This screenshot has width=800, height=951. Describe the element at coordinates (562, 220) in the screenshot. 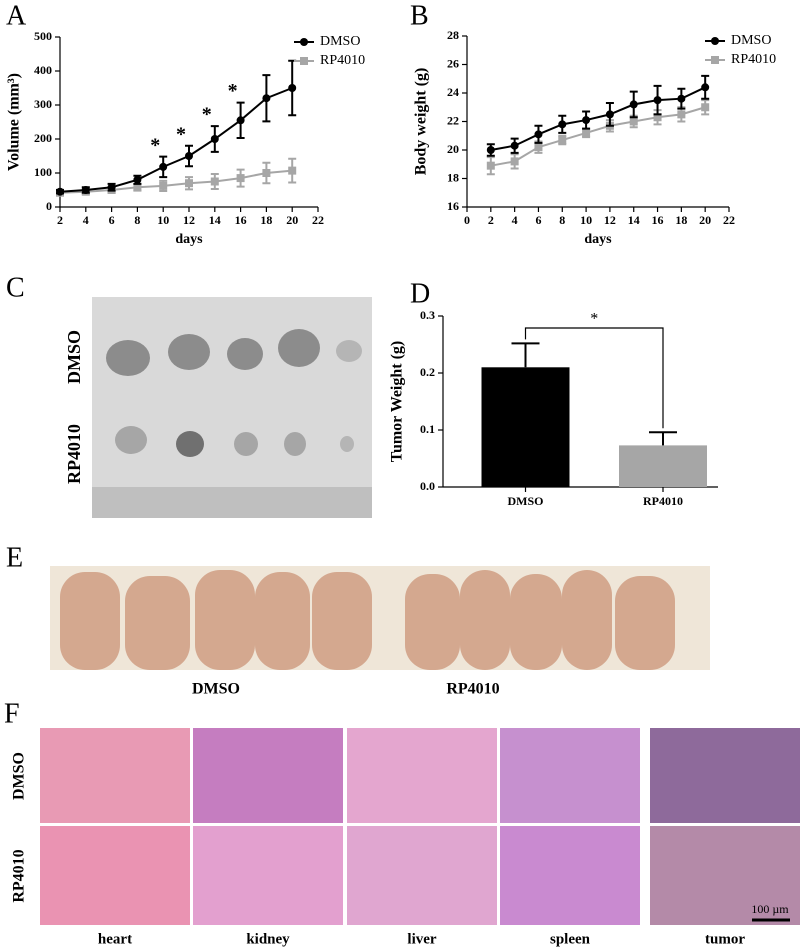

I see `x-tick-label: 8` at that location.